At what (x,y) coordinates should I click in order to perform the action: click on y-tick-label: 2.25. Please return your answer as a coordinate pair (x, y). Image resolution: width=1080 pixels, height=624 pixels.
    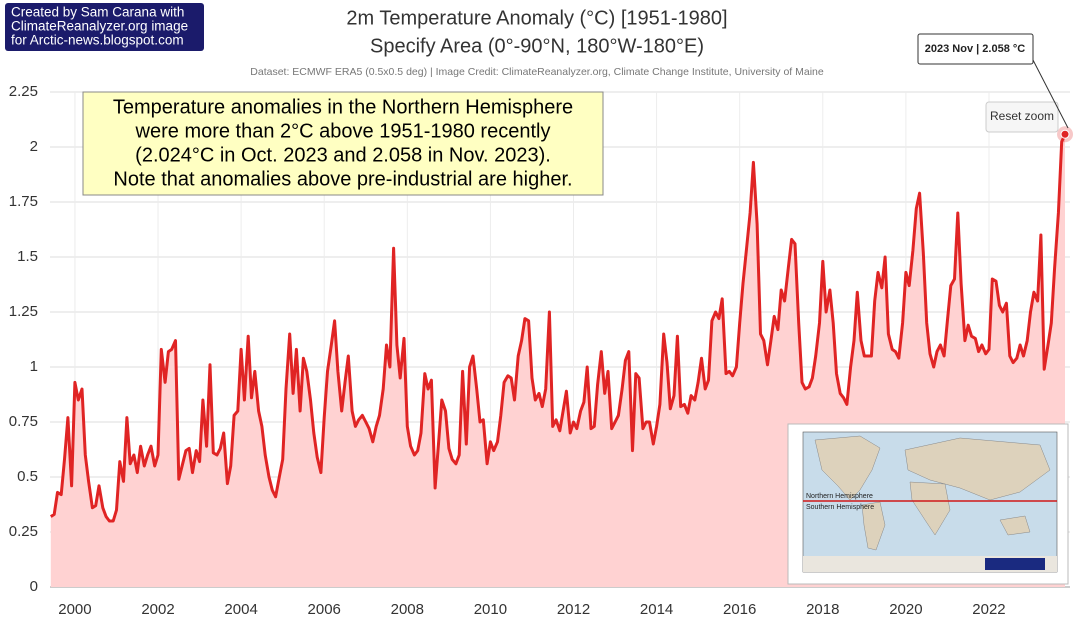
    Looking at the image, I should click on (23, 91).